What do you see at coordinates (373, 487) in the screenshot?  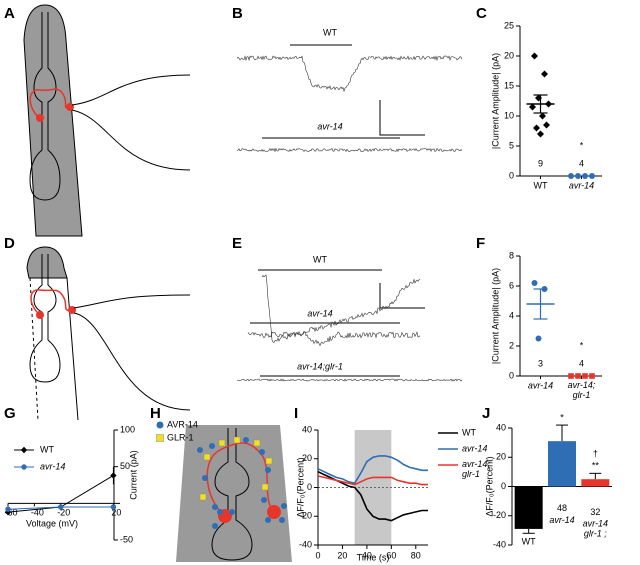 I see `shaded-region` at bounding box center [373, 487].